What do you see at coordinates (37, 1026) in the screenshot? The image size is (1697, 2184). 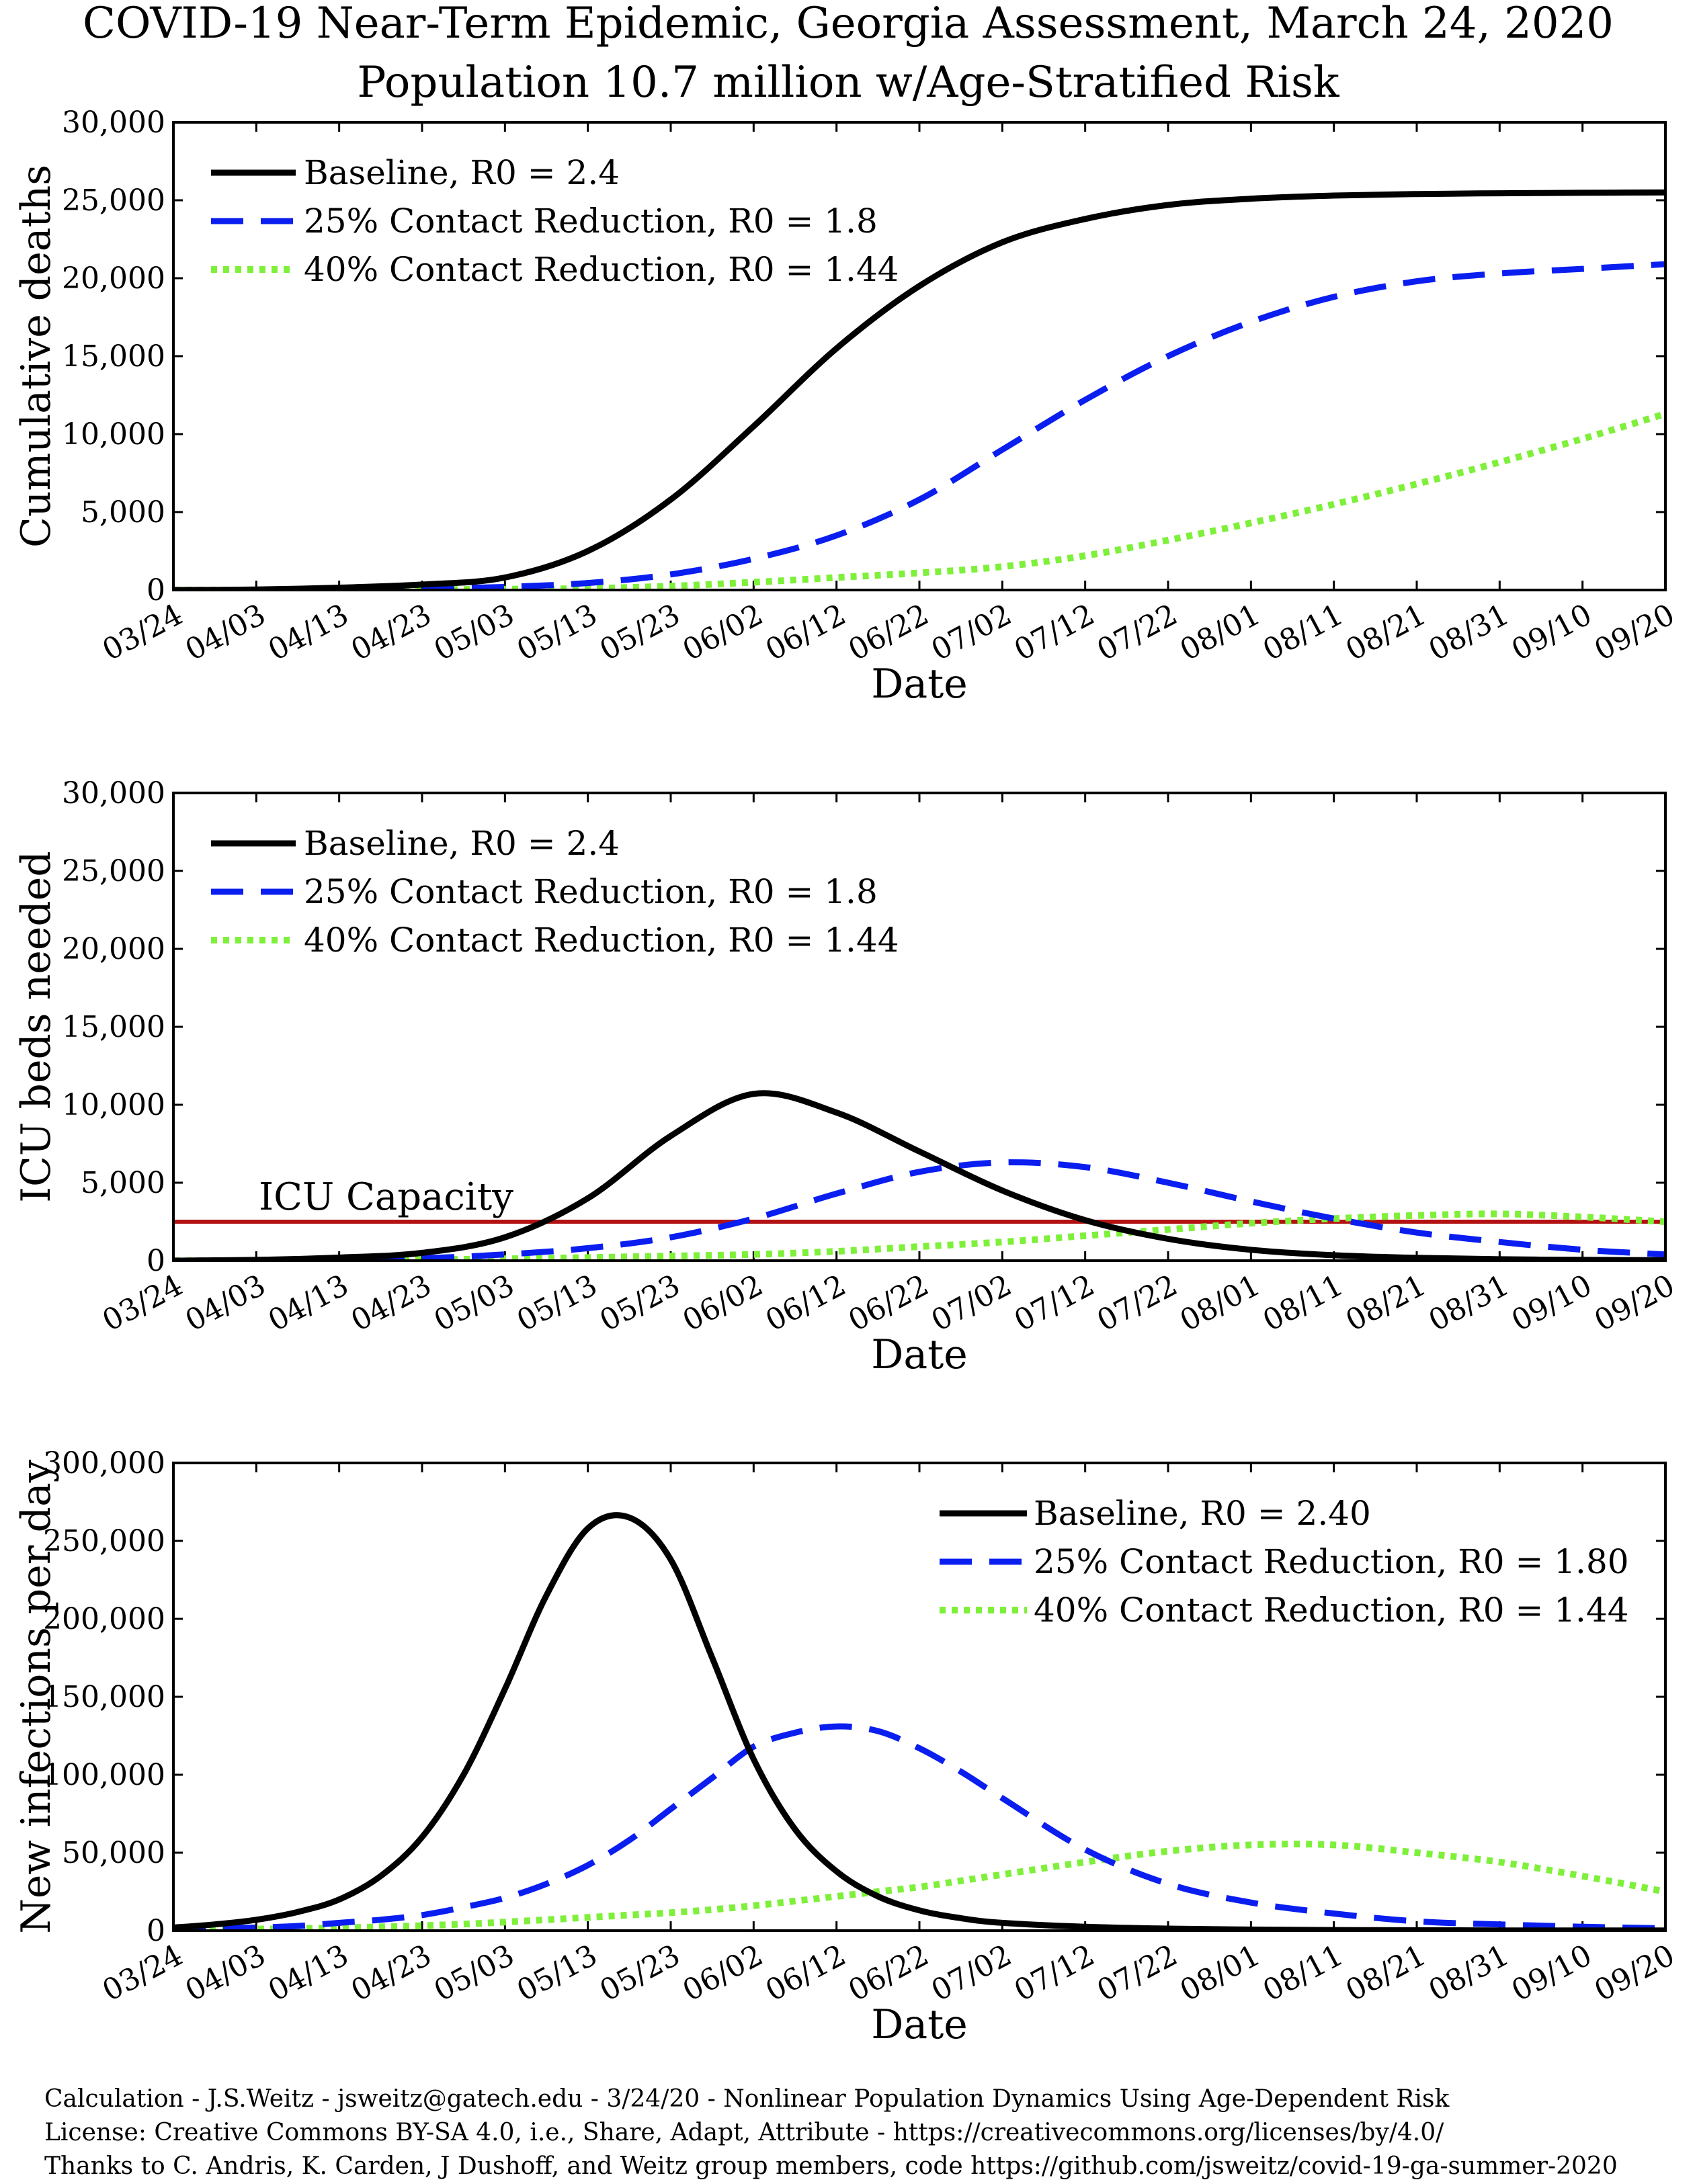 I see `y-axis-label: ICU beds needed` at bounding box center [37, 1026].